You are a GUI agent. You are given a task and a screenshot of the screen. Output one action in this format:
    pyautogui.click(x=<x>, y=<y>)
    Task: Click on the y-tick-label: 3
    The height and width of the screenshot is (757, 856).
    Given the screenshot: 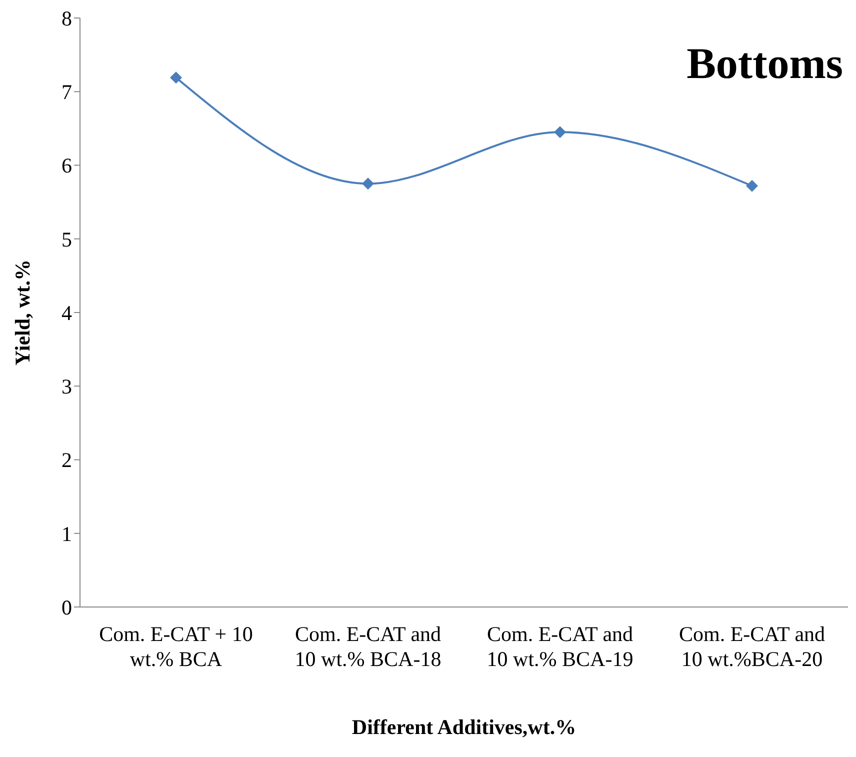 What is the action you would take?
    pyautogui.click(x=67, y=386)
    